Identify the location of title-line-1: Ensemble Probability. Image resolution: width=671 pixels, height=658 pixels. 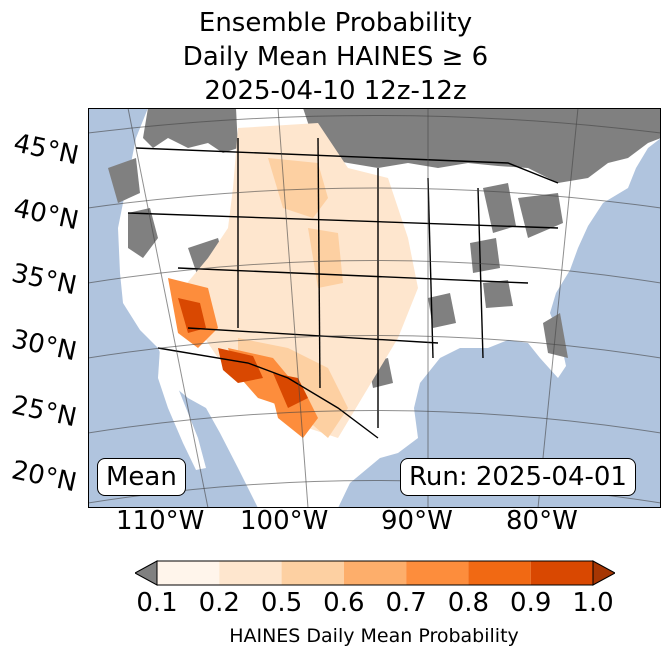
(335, 23).